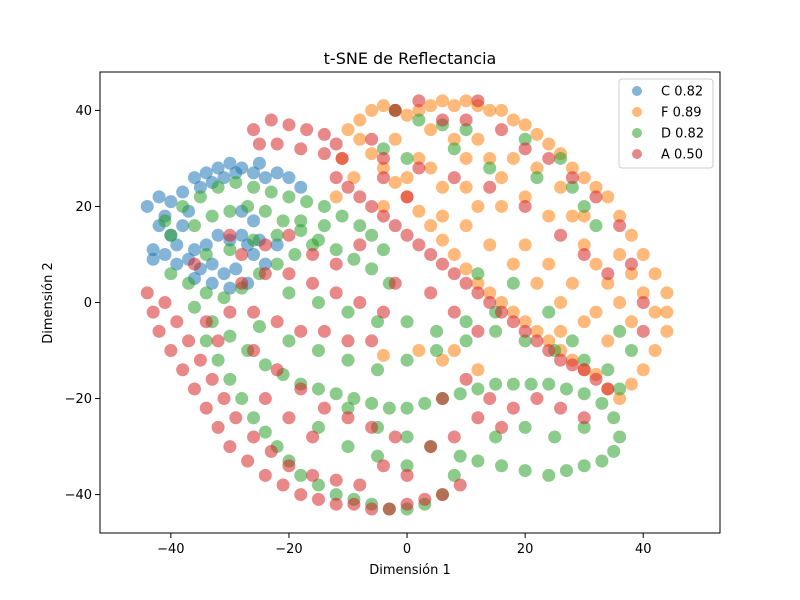 The height and width of the screenshot is (600, 800). What do you see at coordinates (637, 154) in the screenshot?
I see `legend-marker` at bounding box center [637, 154].